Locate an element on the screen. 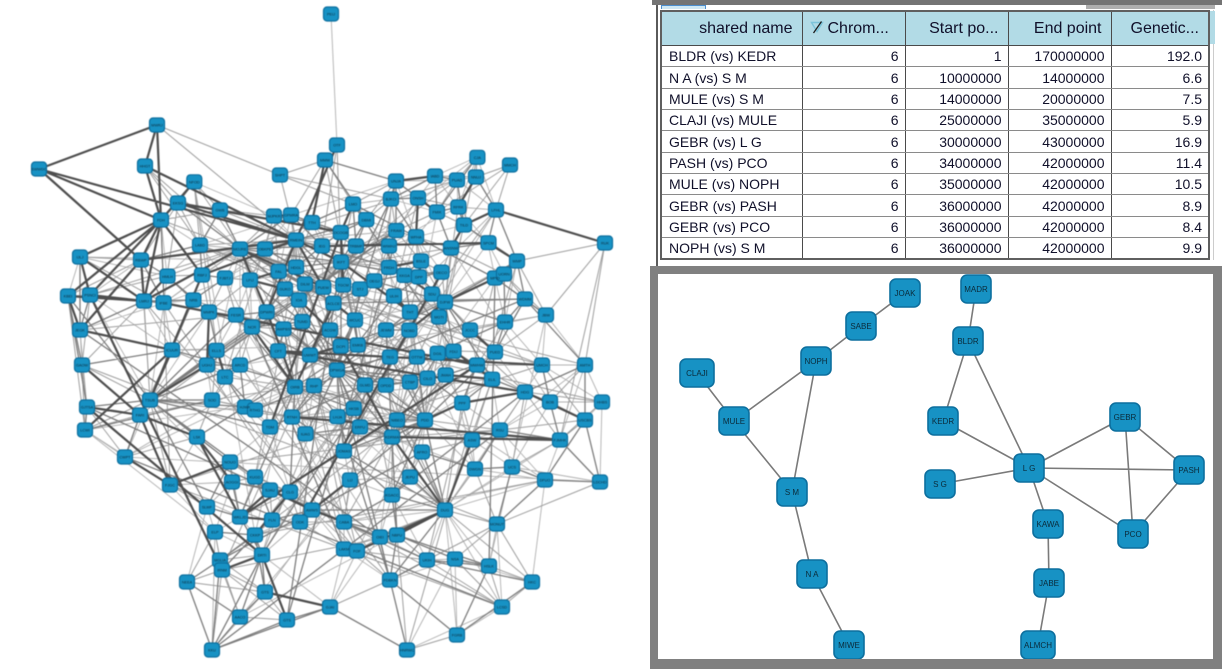 Image resolution: width=1222 pixels, height=669 pixels. svg-text: MMW is located at coordinates (325, 161).